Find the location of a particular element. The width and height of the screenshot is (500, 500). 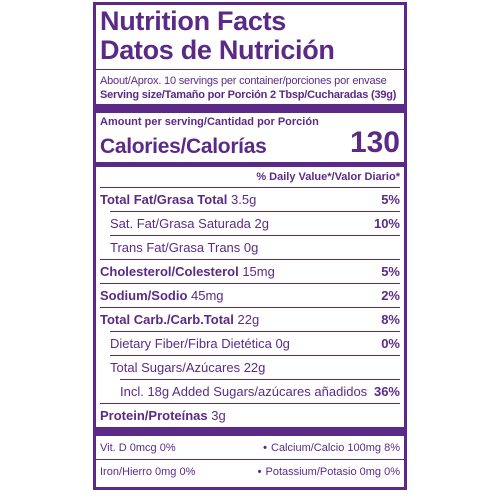

nutrient-pct: 0% is located at coordinates (390, 343).